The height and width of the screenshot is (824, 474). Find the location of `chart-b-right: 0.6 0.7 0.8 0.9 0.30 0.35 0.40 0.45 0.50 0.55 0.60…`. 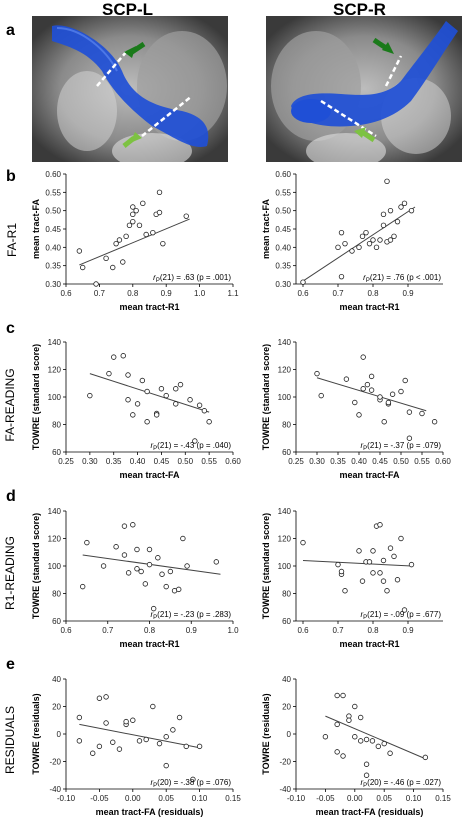

chart-b-right: 0.6 0.7 0.8 0.9 0.30 0.35 0.40 0.45 0.50 0.55 0.60… is located at coordinates (352, 241).